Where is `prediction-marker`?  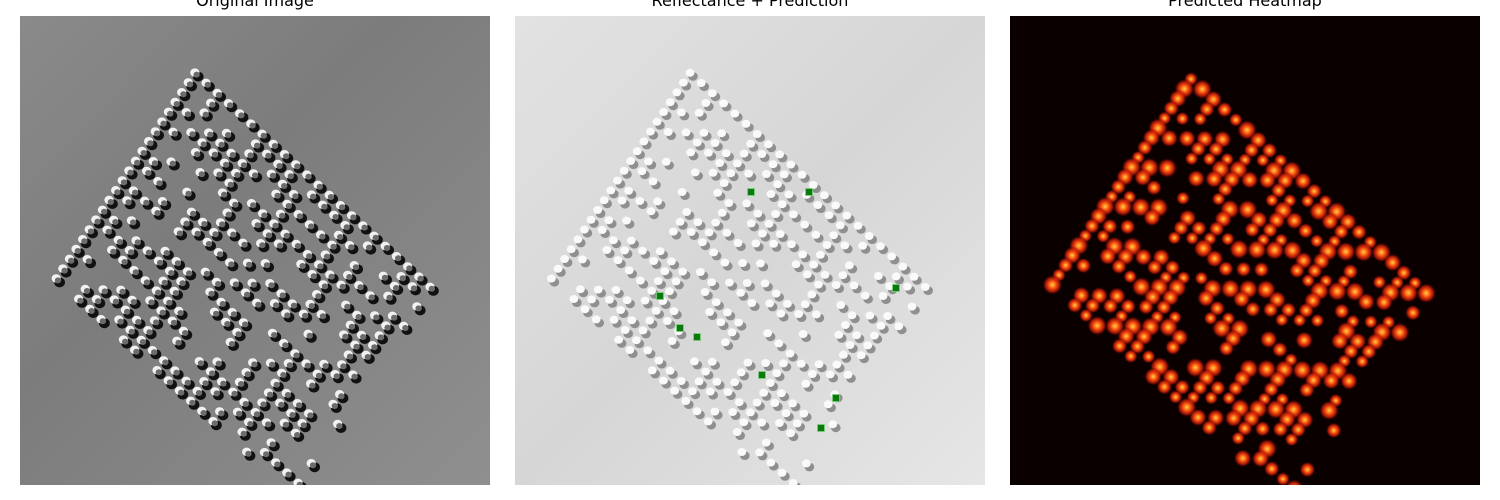 prediction-marker is located at coordinates (751, 192).